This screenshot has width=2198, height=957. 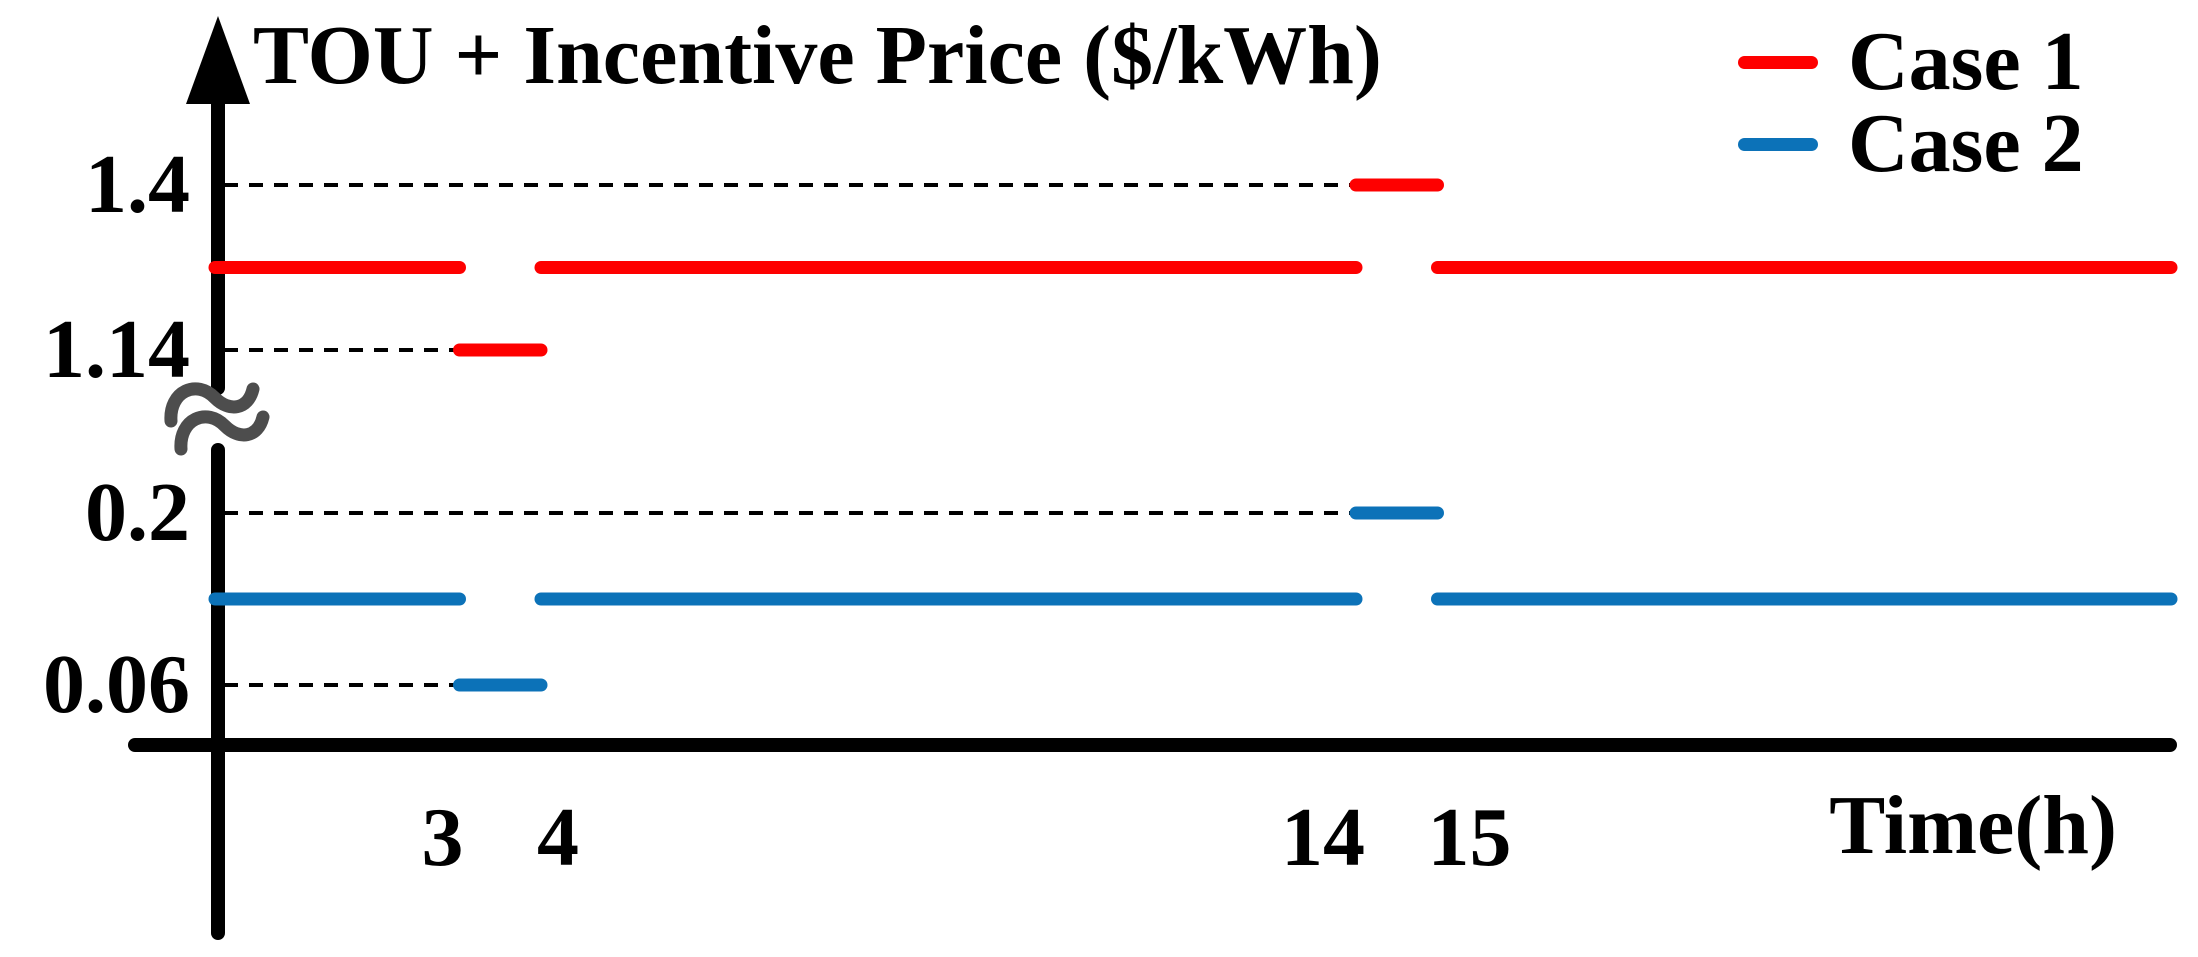 What do you see at coordinates (116, 349) in the screenshot?
I see `y-tick-label-1.14: 1.14` at bounding box center [116, 349].